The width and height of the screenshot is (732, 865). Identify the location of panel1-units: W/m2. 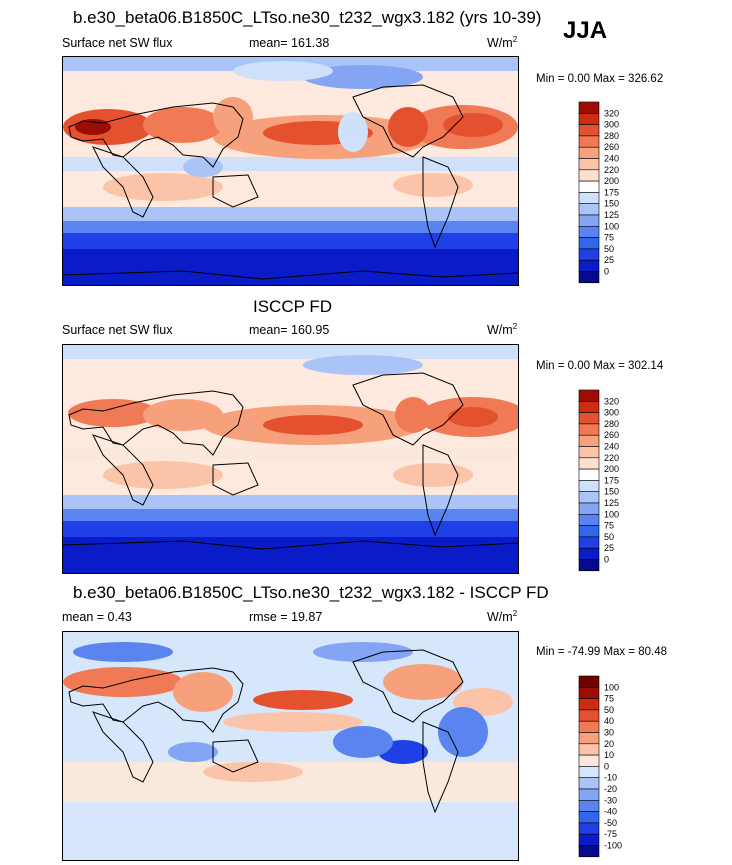
(502, 43).